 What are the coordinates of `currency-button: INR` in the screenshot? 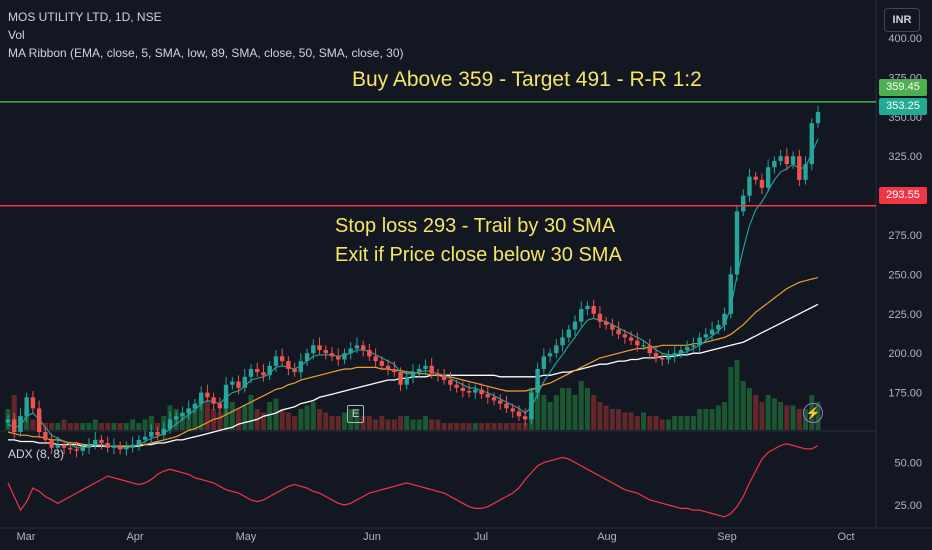 It's located at (902, 20).